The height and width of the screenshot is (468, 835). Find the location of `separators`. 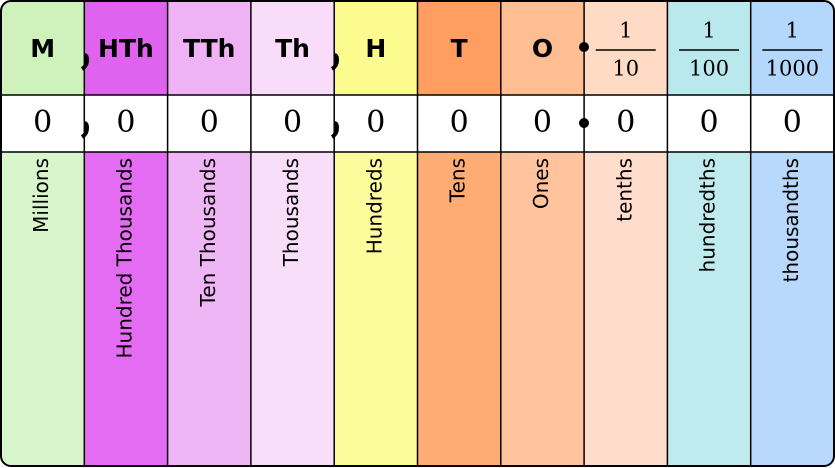

separators is located at coordinates (334, 90).